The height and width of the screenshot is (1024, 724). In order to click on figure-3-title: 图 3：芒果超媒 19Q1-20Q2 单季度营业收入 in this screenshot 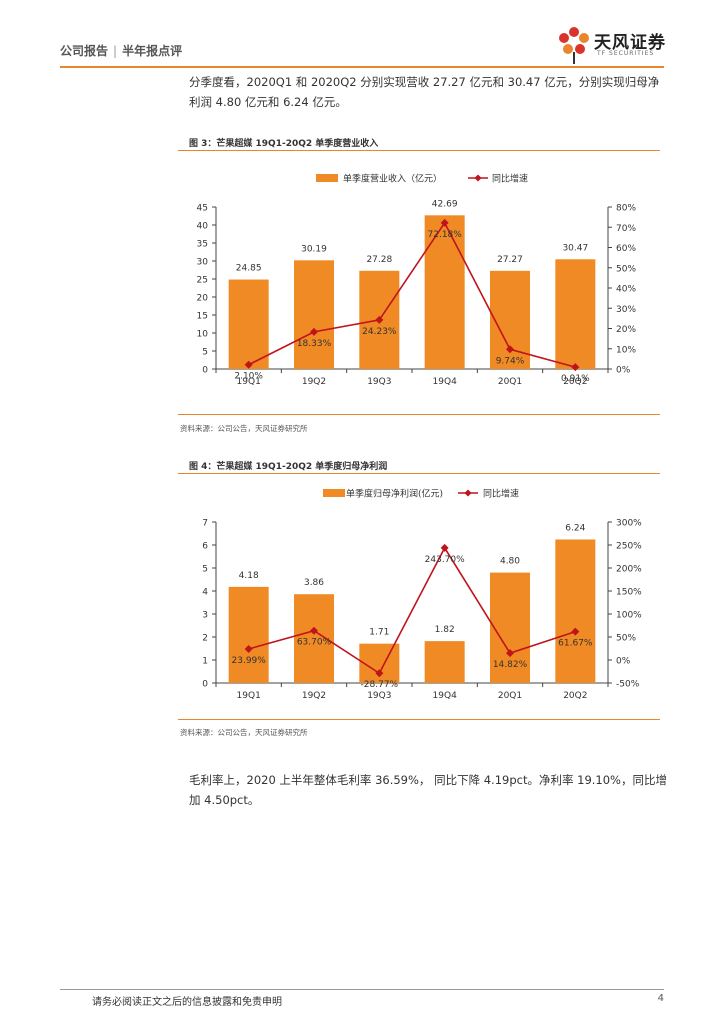, I will do `click(284, 144)`.